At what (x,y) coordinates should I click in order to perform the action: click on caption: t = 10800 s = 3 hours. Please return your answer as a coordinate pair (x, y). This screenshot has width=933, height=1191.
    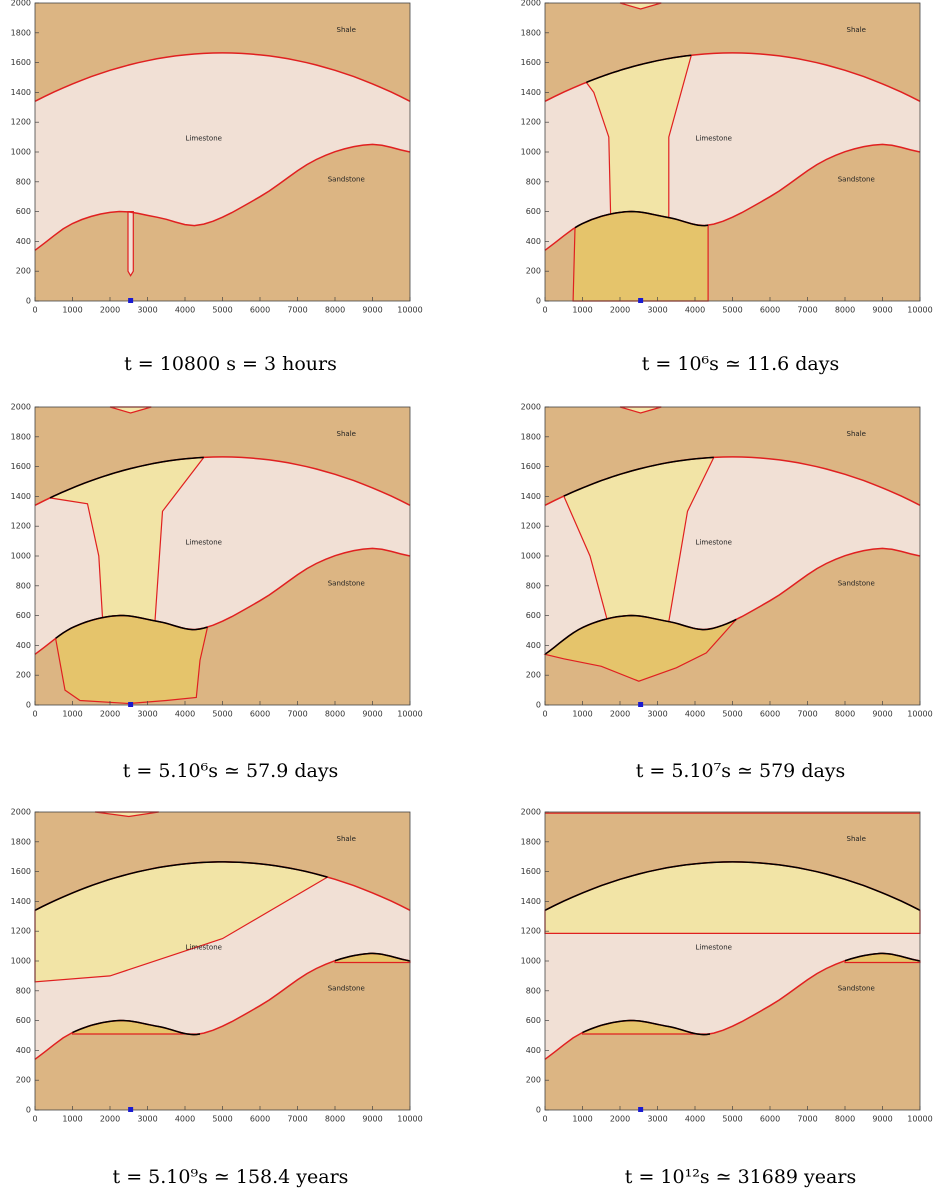
    Looking at the image, I should click on (230, 364).